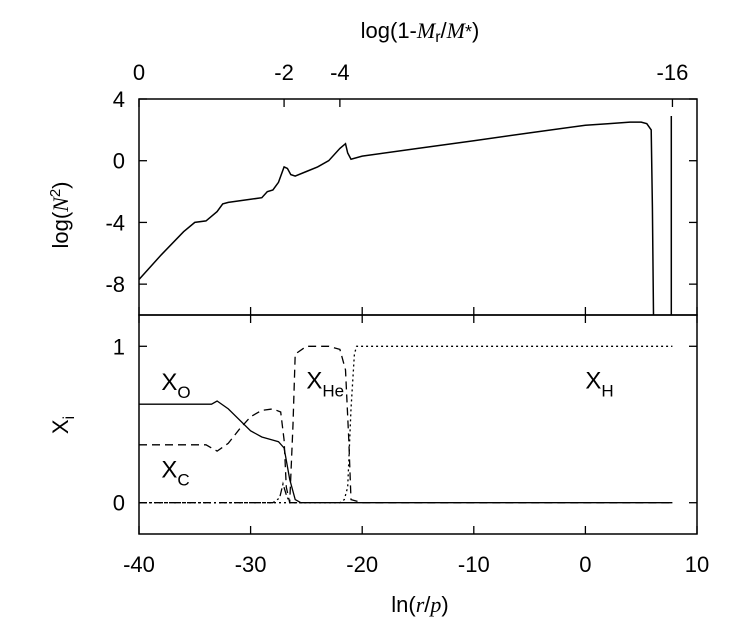 The width and height of the screenshot is (750, 629). I want to click on top-y-axis-label: log(N2), so click(60, 214).